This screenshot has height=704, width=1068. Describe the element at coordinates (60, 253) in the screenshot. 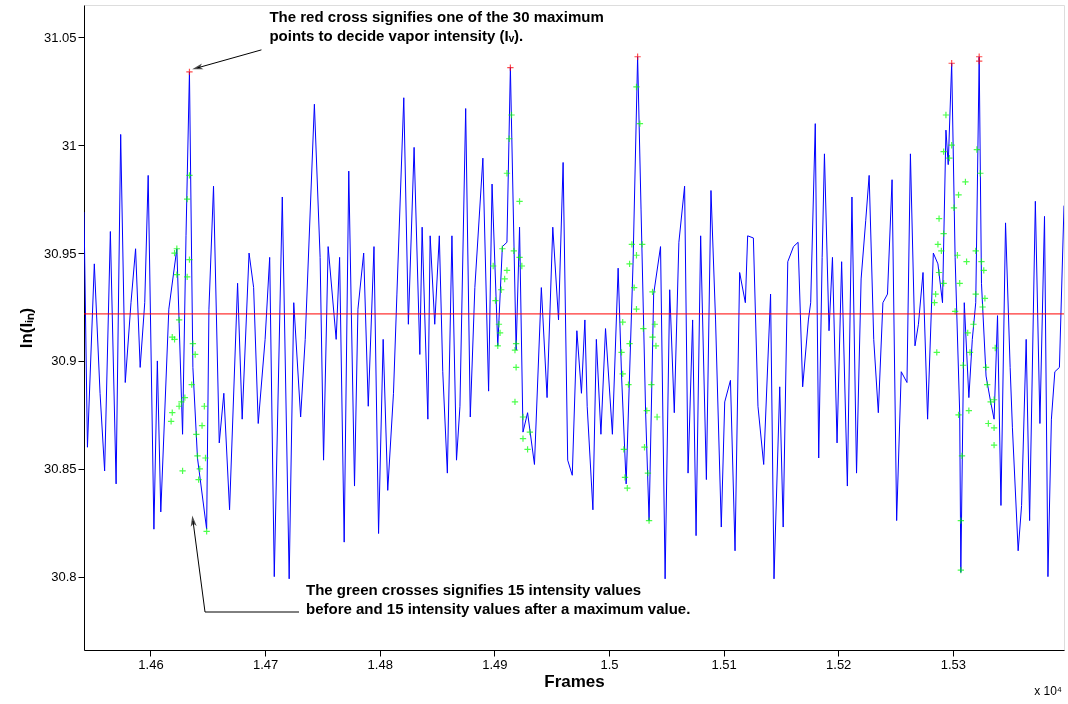

I see `y-tick-label: 30.95` at that location.